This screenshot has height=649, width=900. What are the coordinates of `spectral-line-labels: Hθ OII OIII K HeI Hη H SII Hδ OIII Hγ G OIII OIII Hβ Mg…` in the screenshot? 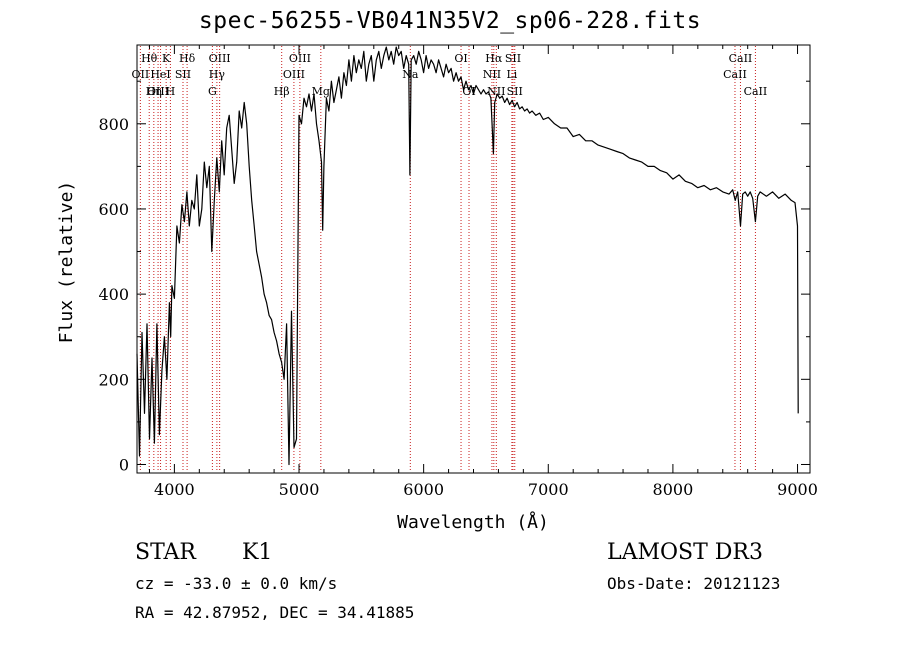 It's located at (450, 75).